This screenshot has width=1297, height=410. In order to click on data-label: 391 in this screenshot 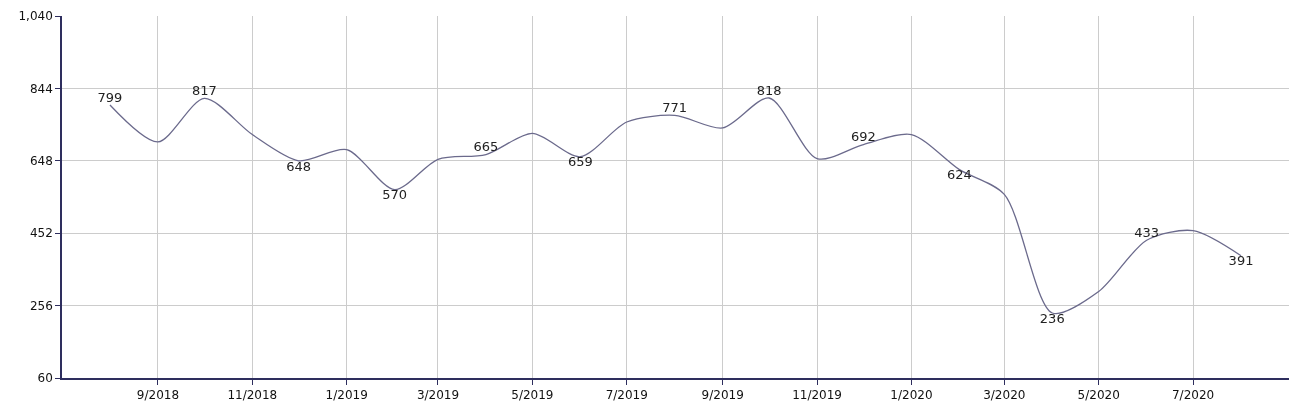, I will do `click(1241, 261)`.